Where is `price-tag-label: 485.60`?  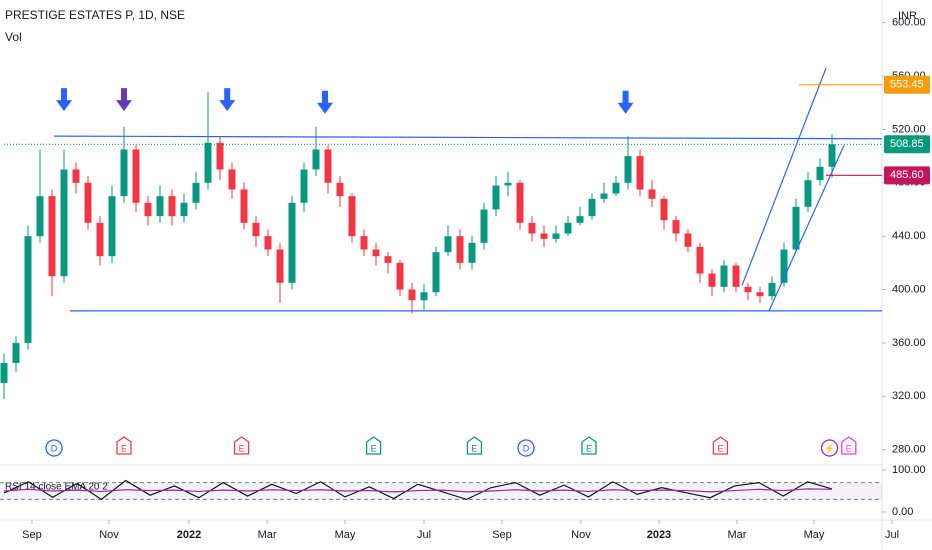 price-tag-label: 485.60 is located at coordinates (907, 175).